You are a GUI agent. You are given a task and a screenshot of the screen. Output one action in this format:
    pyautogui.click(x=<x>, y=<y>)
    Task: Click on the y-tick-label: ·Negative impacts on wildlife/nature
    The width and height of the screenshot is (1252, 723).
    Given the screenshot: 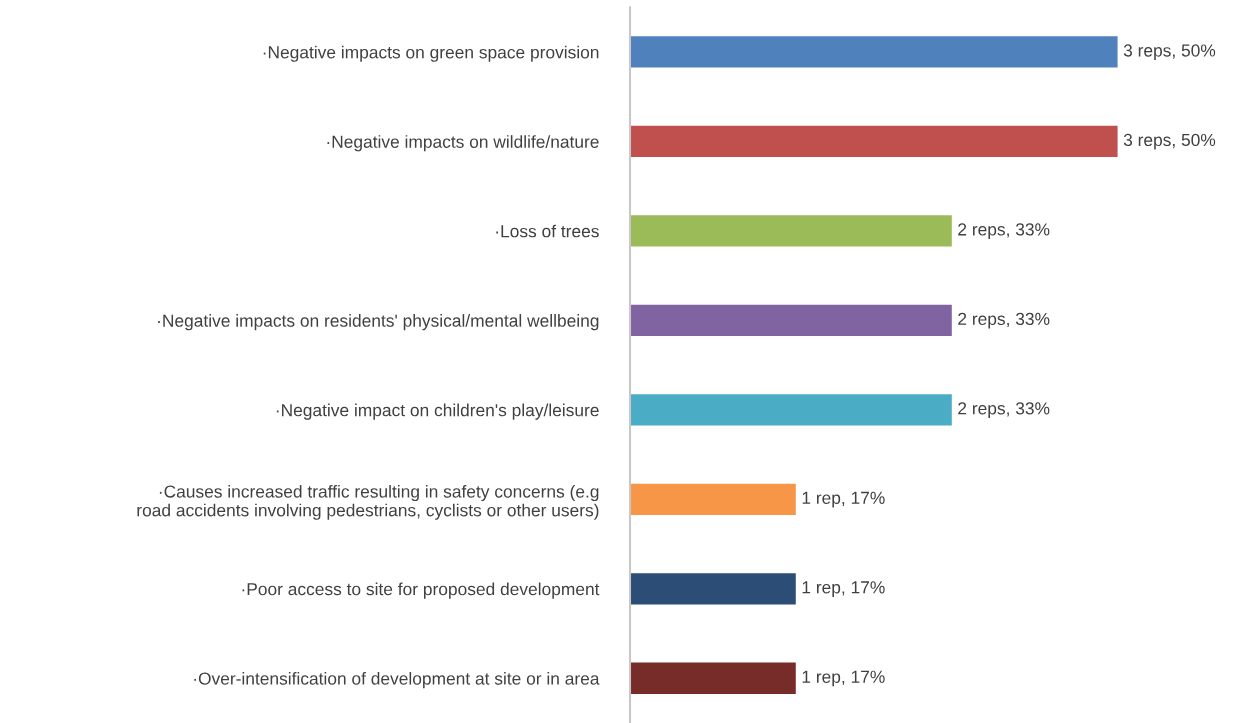 What is the action you would take?
    pyautogui.click(x=463, y=143)
    